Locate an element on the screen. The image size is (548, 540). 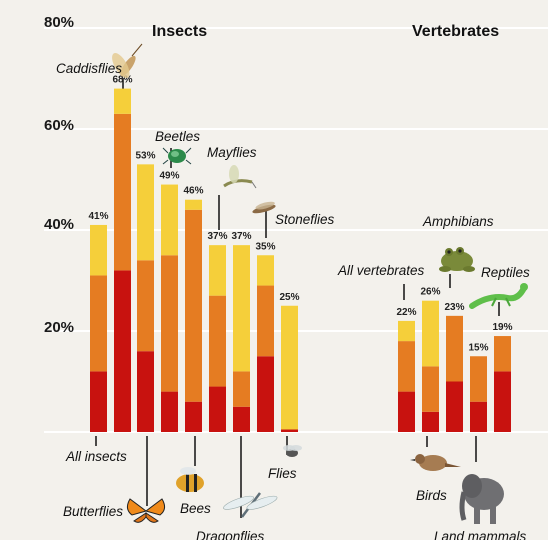
category-label: Amphibians is located at coordinates (458, 221).